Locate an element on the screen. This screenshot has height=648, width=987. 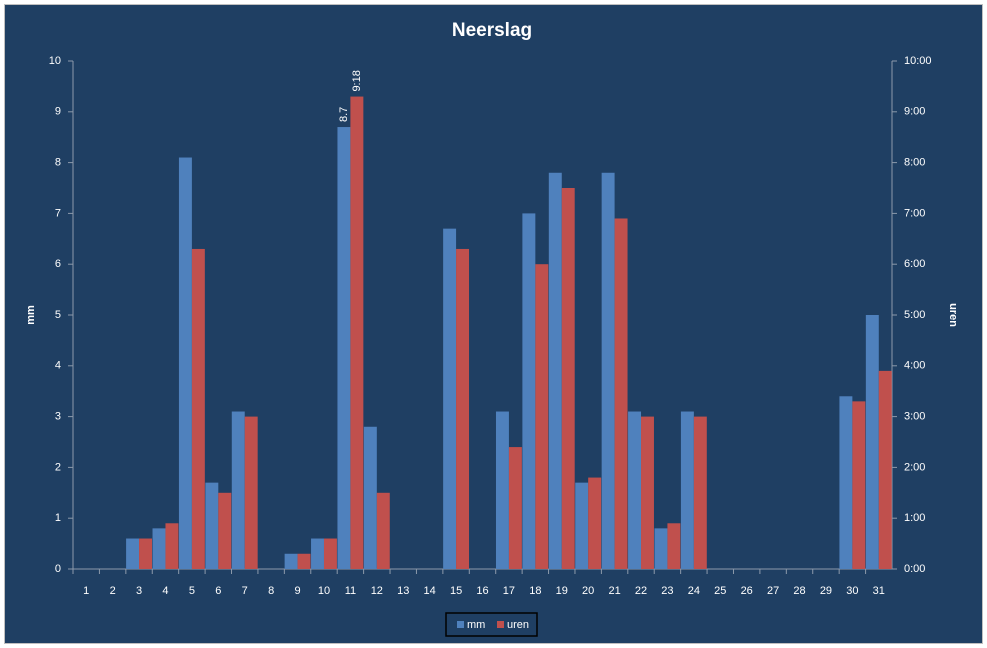
x-tick-label: 6 is located at coordinates (218, 591).